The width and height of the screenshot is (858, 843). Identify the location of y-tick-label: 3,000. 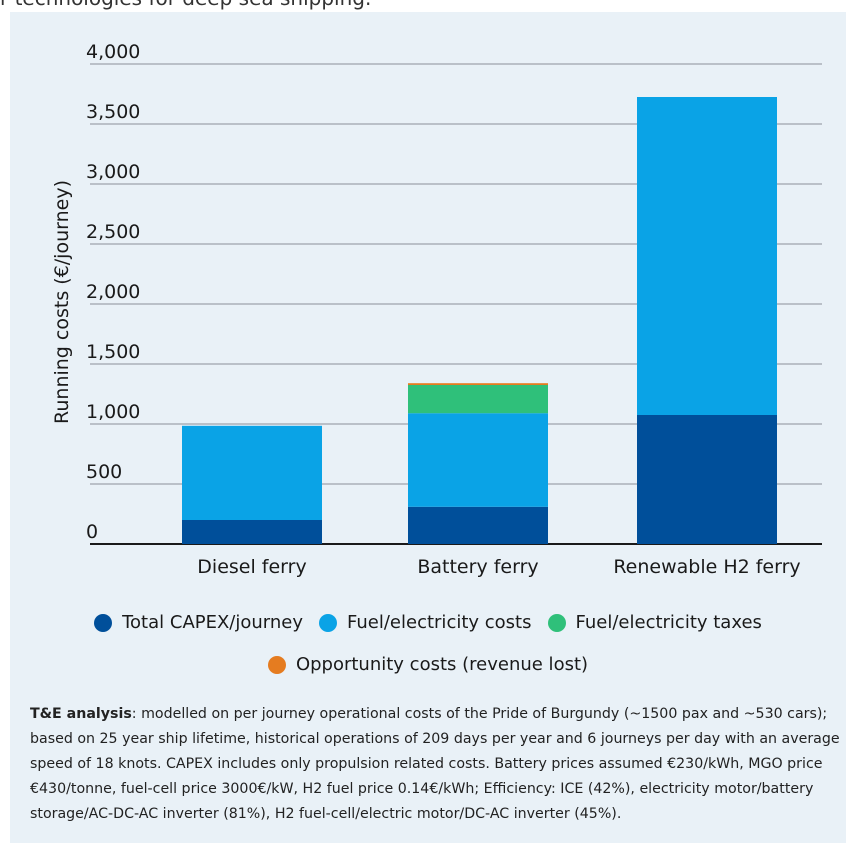
(113, 172).